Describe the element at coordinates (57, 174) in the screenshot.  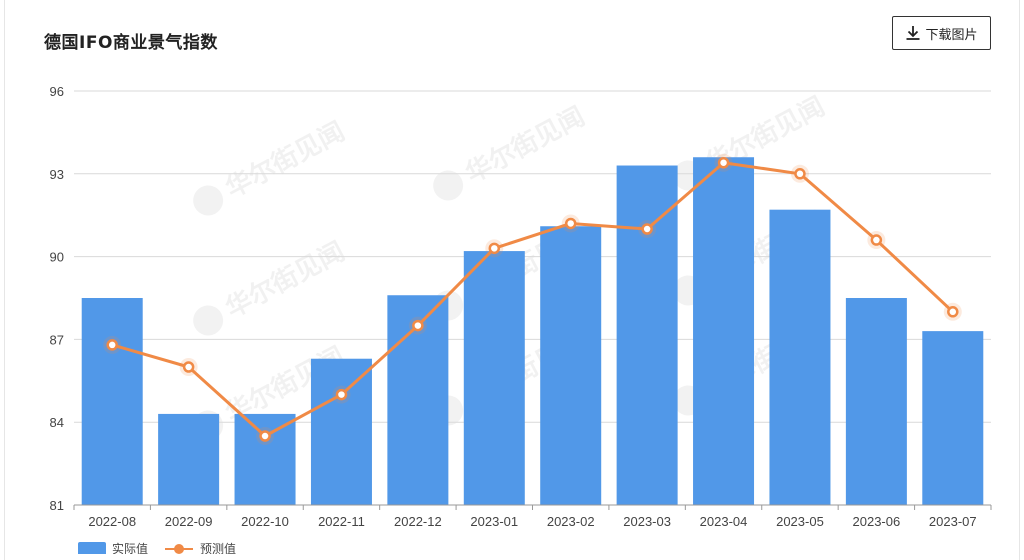
I see `y-tick-label: 93` at that location.